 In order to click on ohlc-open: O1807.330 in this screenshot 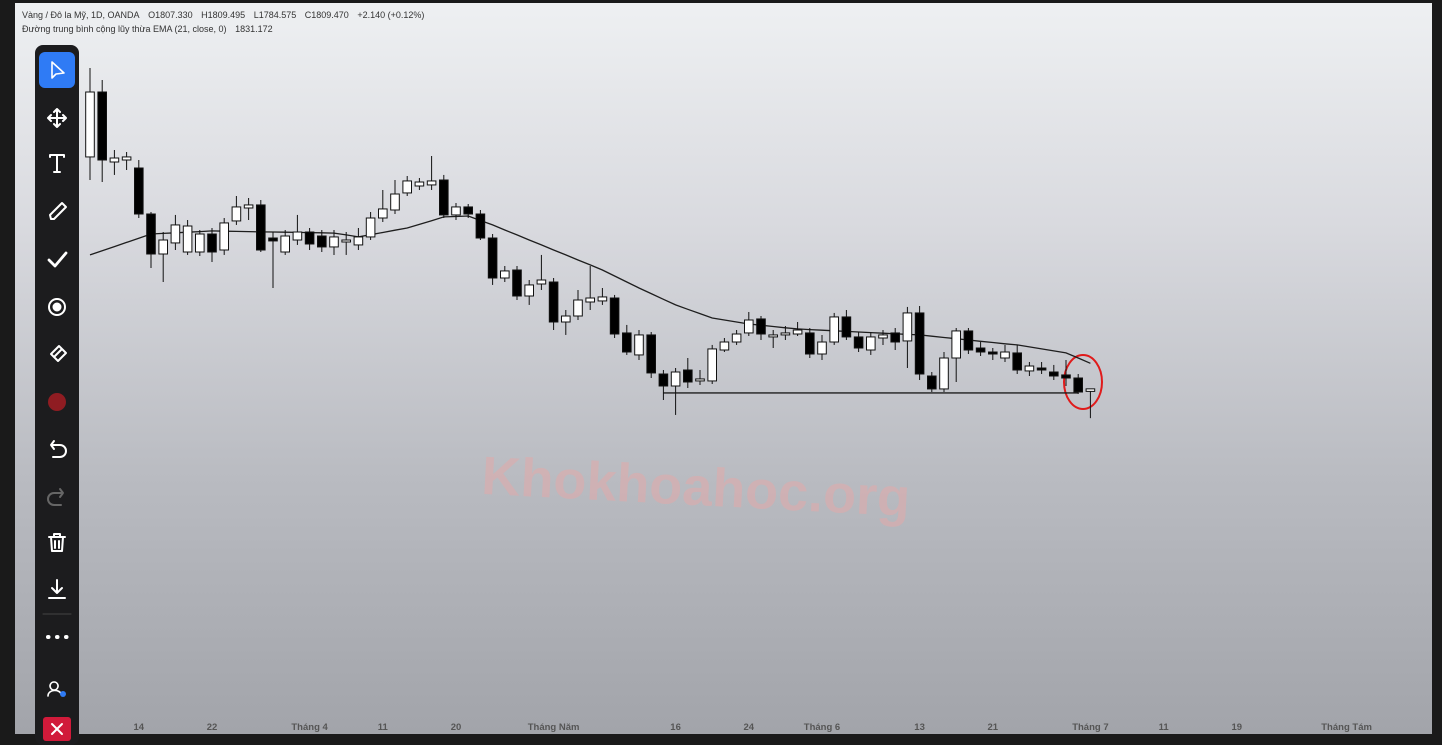, I will do `click(170, 15)`.